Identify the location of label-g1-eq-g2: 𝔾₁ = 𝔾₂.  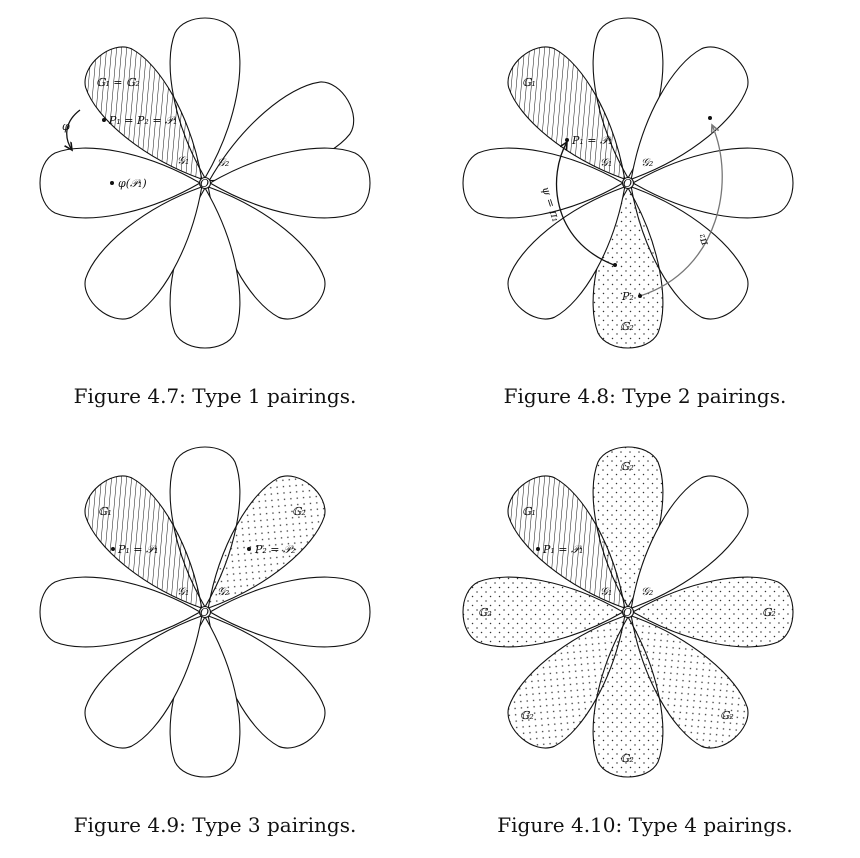
(118, 82).